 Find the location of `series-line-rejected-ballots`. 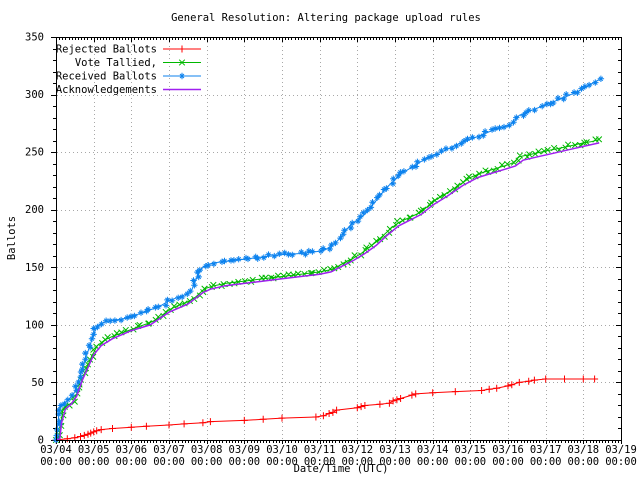

series-line-rejected-ballots is located at coordinates (325, 409).